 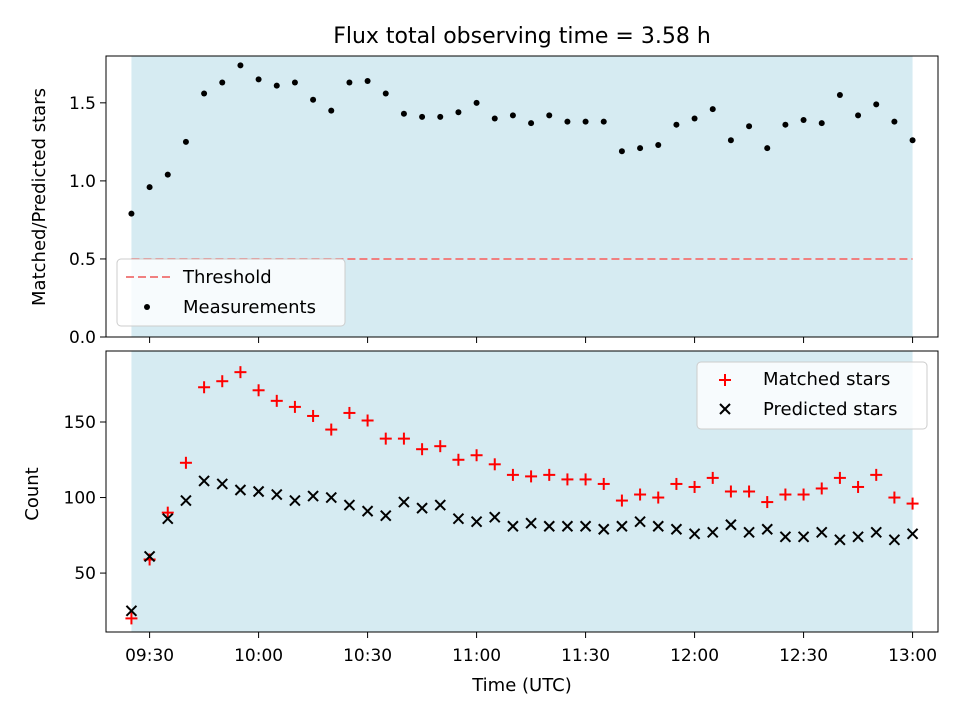 What do you see at coordinates (694, 656) in the screenshot?
I see `x-tick-label: 12:00` at bounding box center [694, 656].